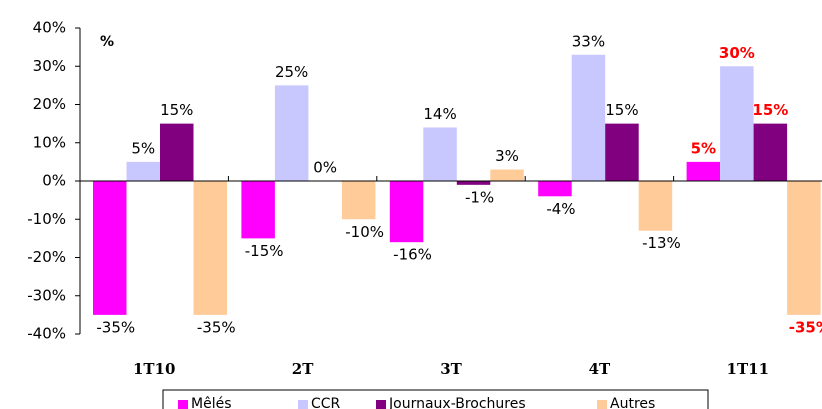  What do you see at coordinates (600, 369) in the screenshot?
I see `x-tick-label: 4T` at bounding box center [600, 369].